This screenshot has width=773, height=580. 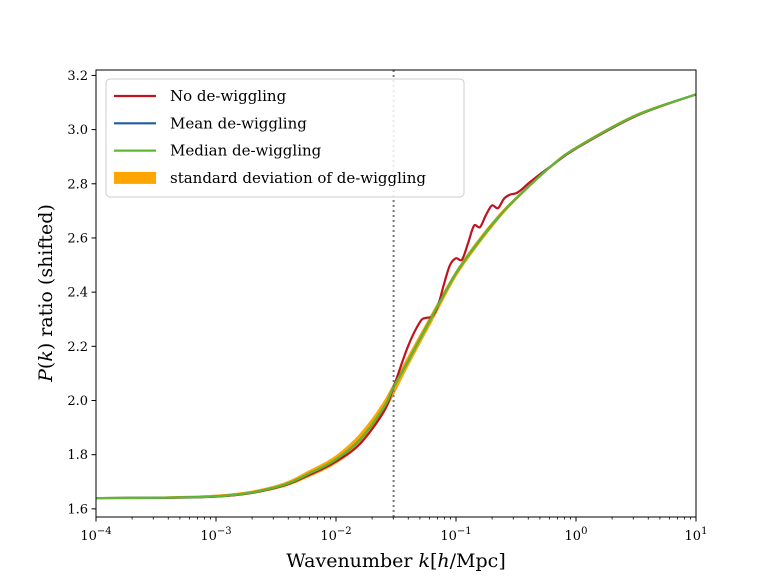 What do you see at coordinates (215, 535) in the screenshot?
I see `x-tick-label: 10⁻³` at bounding box center [215, 535].